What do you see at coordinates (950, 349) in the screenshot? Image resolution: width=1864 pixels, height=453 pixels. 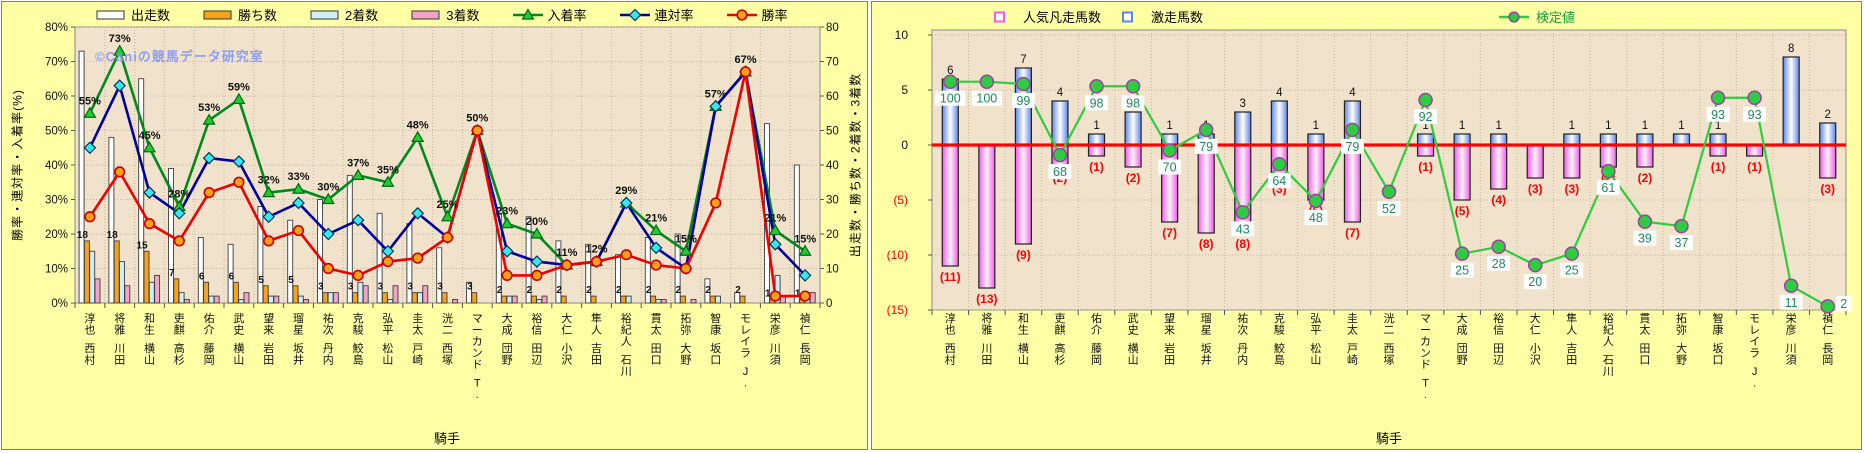 I see `jockey-family-char: 西` at bounding box center [950, 349].